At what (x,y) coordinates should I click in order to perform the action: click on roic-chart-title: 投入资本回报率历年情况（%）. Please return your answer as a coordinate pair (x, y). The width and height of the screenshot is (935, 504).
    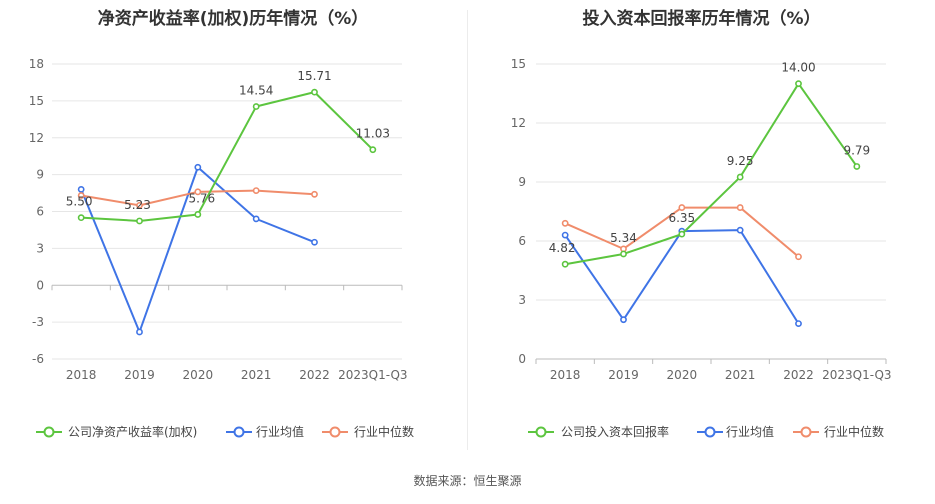
    Looking at the image, I should click on (701, 19).